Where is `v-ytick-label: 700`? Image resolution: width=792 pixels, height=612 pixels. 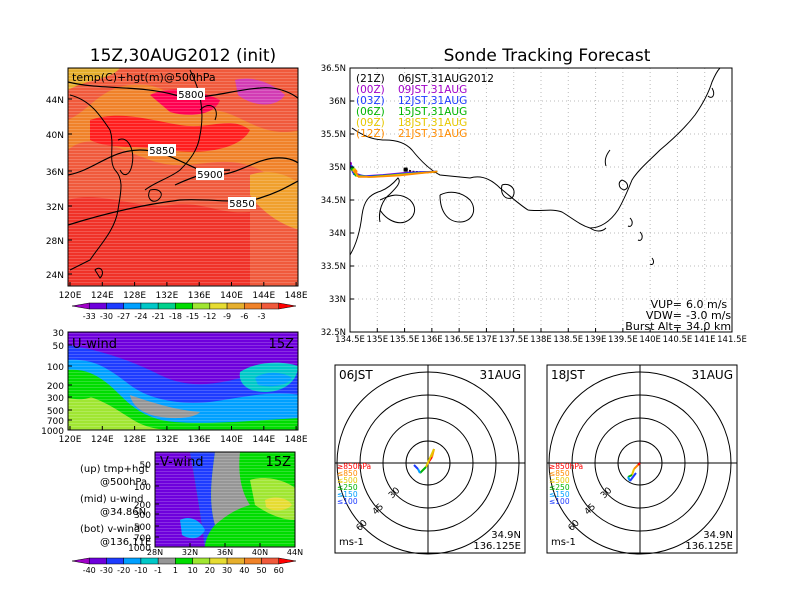
v-ytick-label: 700 is located at coordinates (142, 539).